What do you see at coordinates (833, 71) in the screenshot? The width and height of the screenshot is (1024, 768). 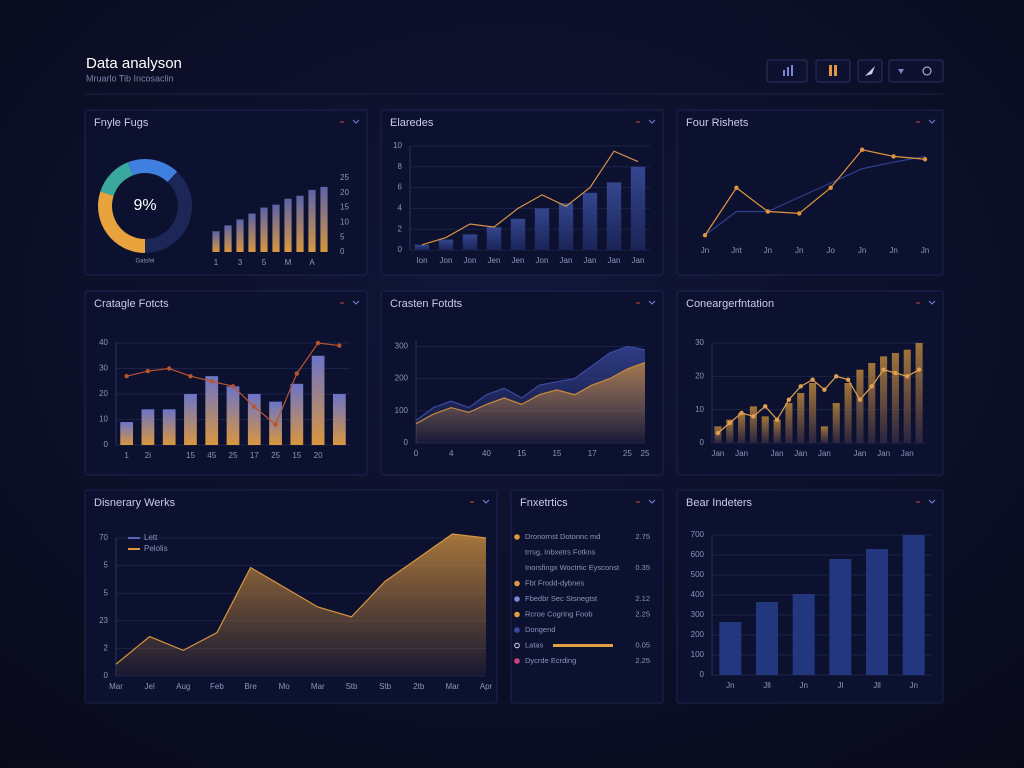 I see `pause-button` at bounding box center [833, 71].